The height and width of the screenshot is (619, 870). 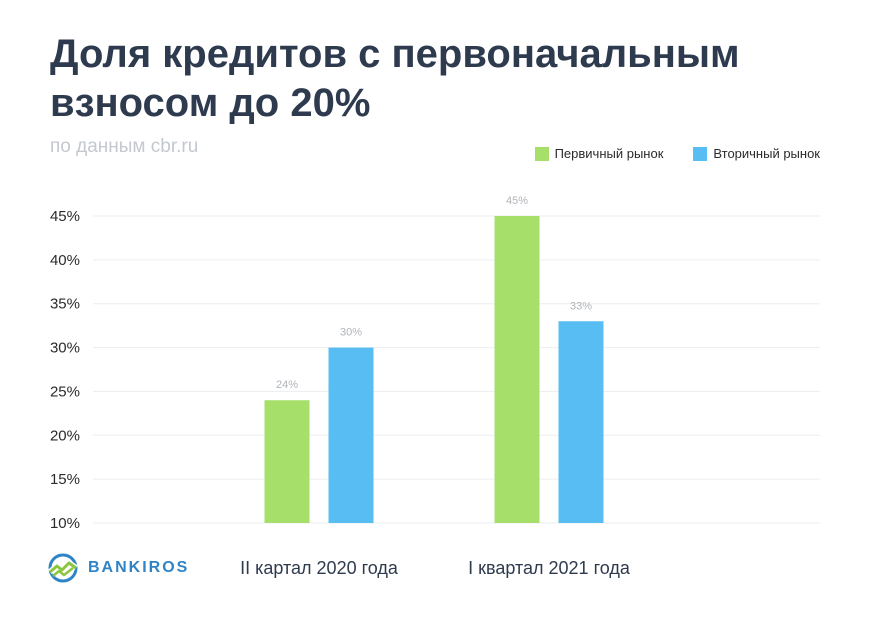 What do you see at coordinates (65, 479) in the screenshot?
I see `y-tick-label: 15%` at bounding box center [65, 479].